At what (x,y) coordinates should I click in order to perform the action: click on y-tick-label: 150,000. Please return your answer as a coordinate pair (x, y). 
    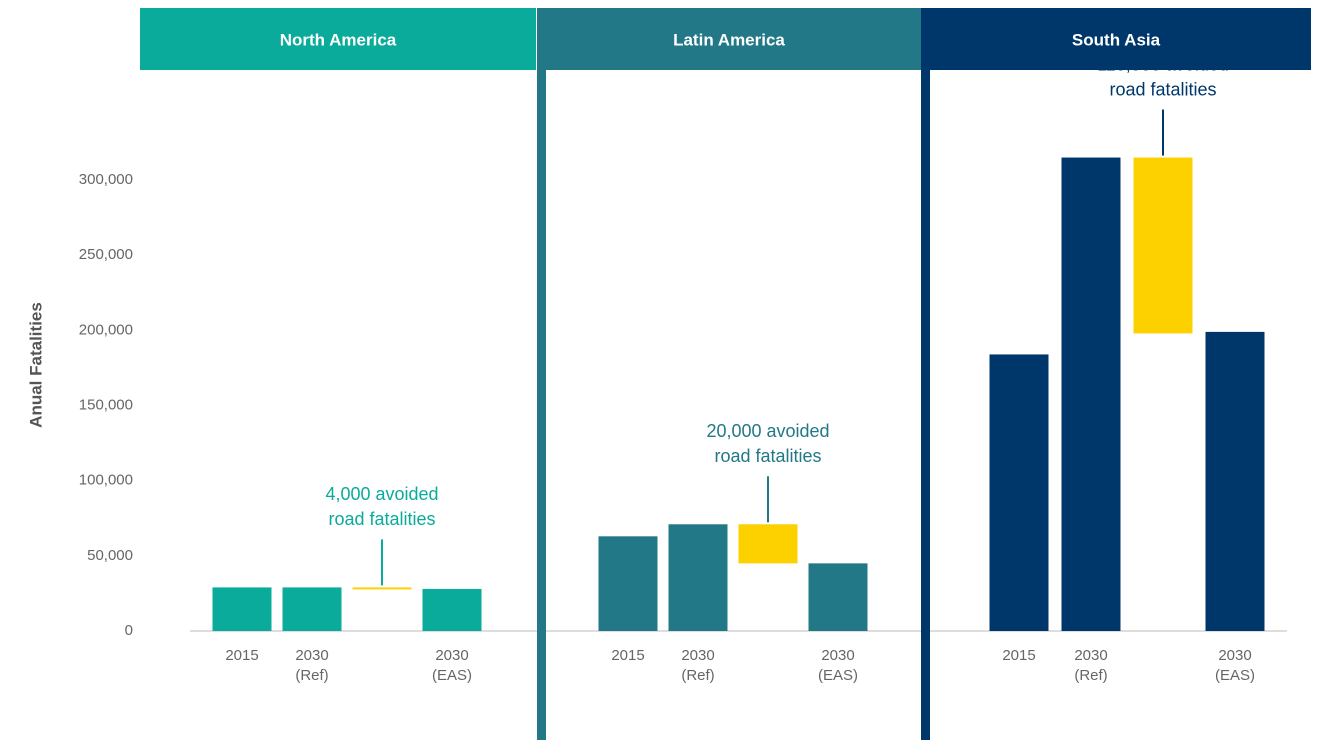
    Looking at the image, I should click on (106, 405).